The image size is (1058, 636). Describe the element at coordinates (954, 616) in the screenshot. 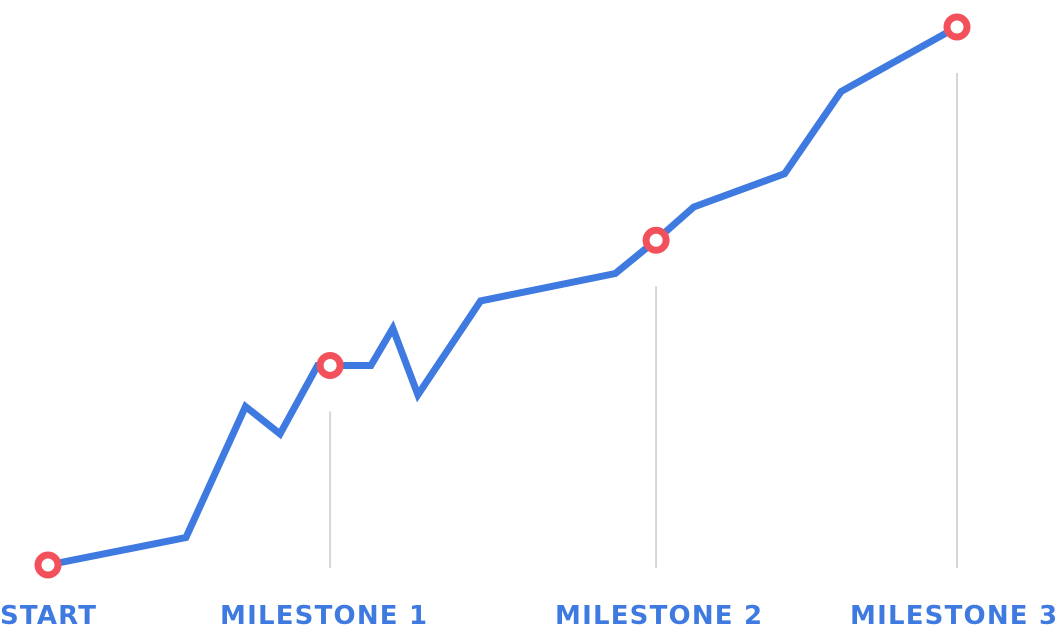

I see `milestone-label: MILESTONE 3` at that location.